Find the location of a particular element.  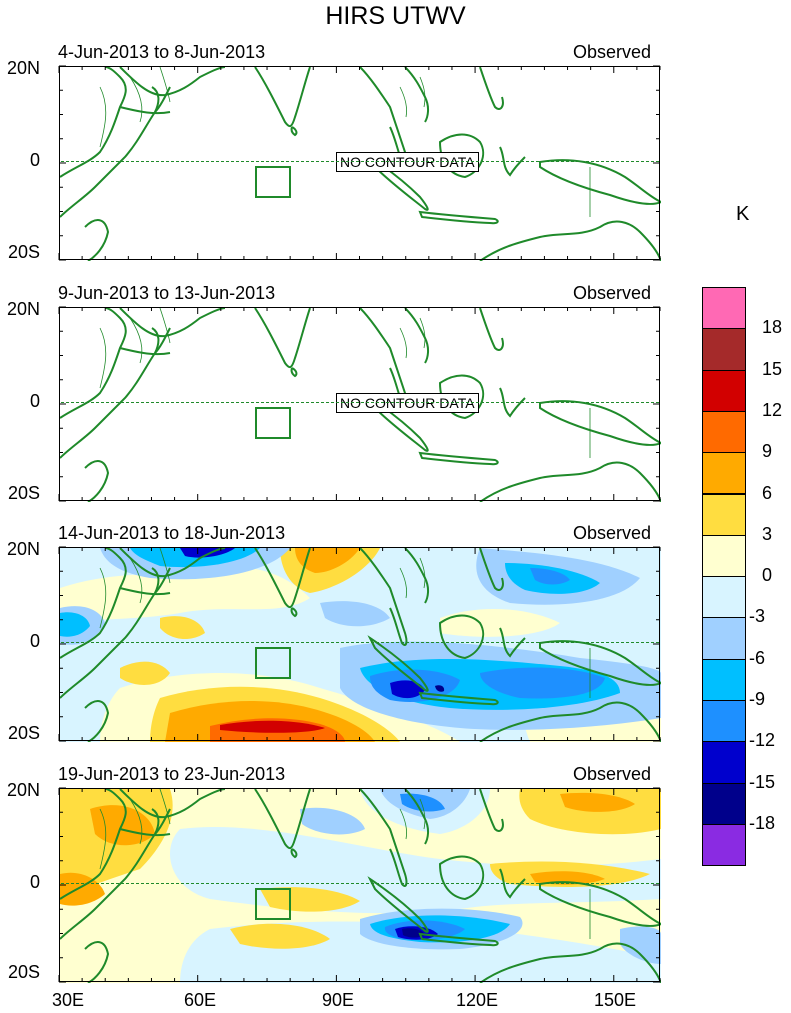

colorbar-units: K is located at coordinates (743, 214).